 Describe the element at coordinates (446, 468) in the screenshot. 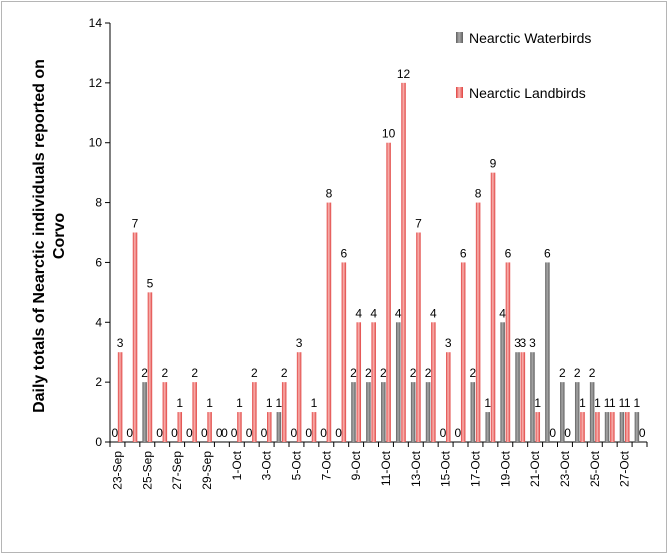

I see `x-tick-label: 15-Oct` at that location.